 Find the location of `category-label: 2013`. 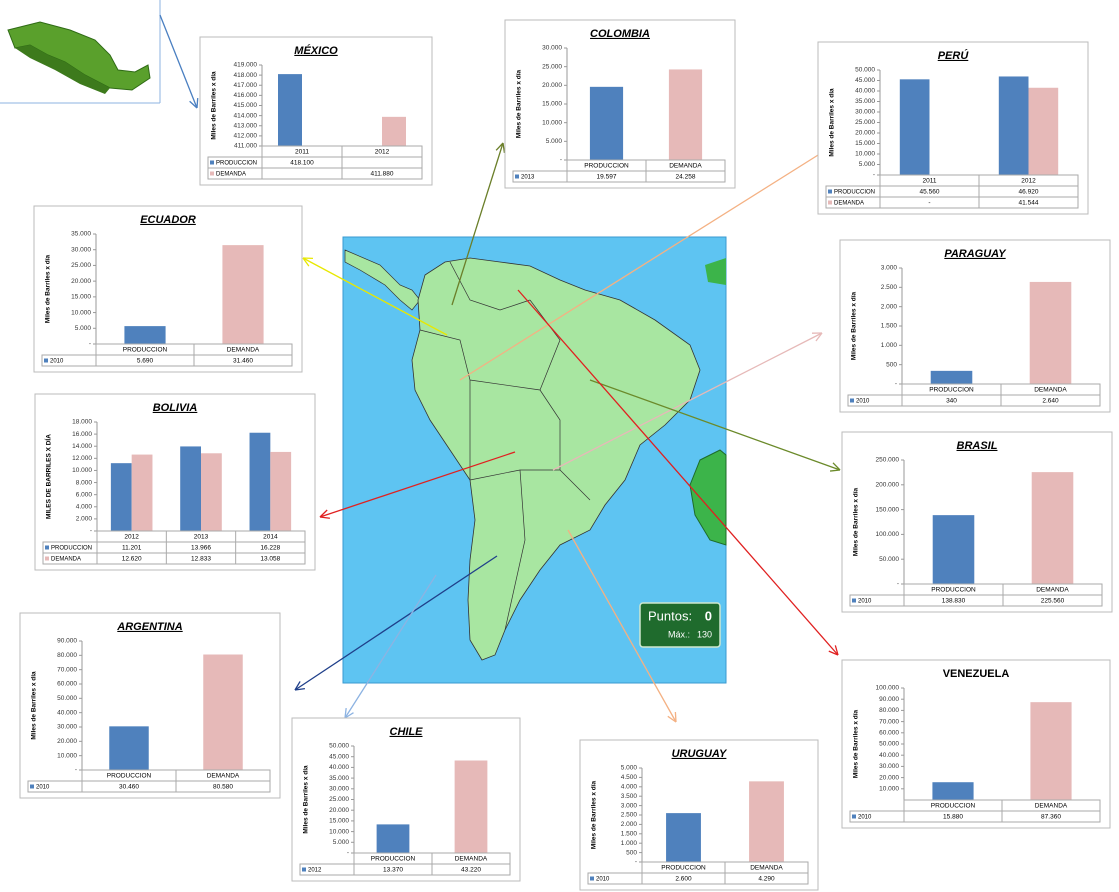

category-label: 2013 is located at coordinates (201, 537).